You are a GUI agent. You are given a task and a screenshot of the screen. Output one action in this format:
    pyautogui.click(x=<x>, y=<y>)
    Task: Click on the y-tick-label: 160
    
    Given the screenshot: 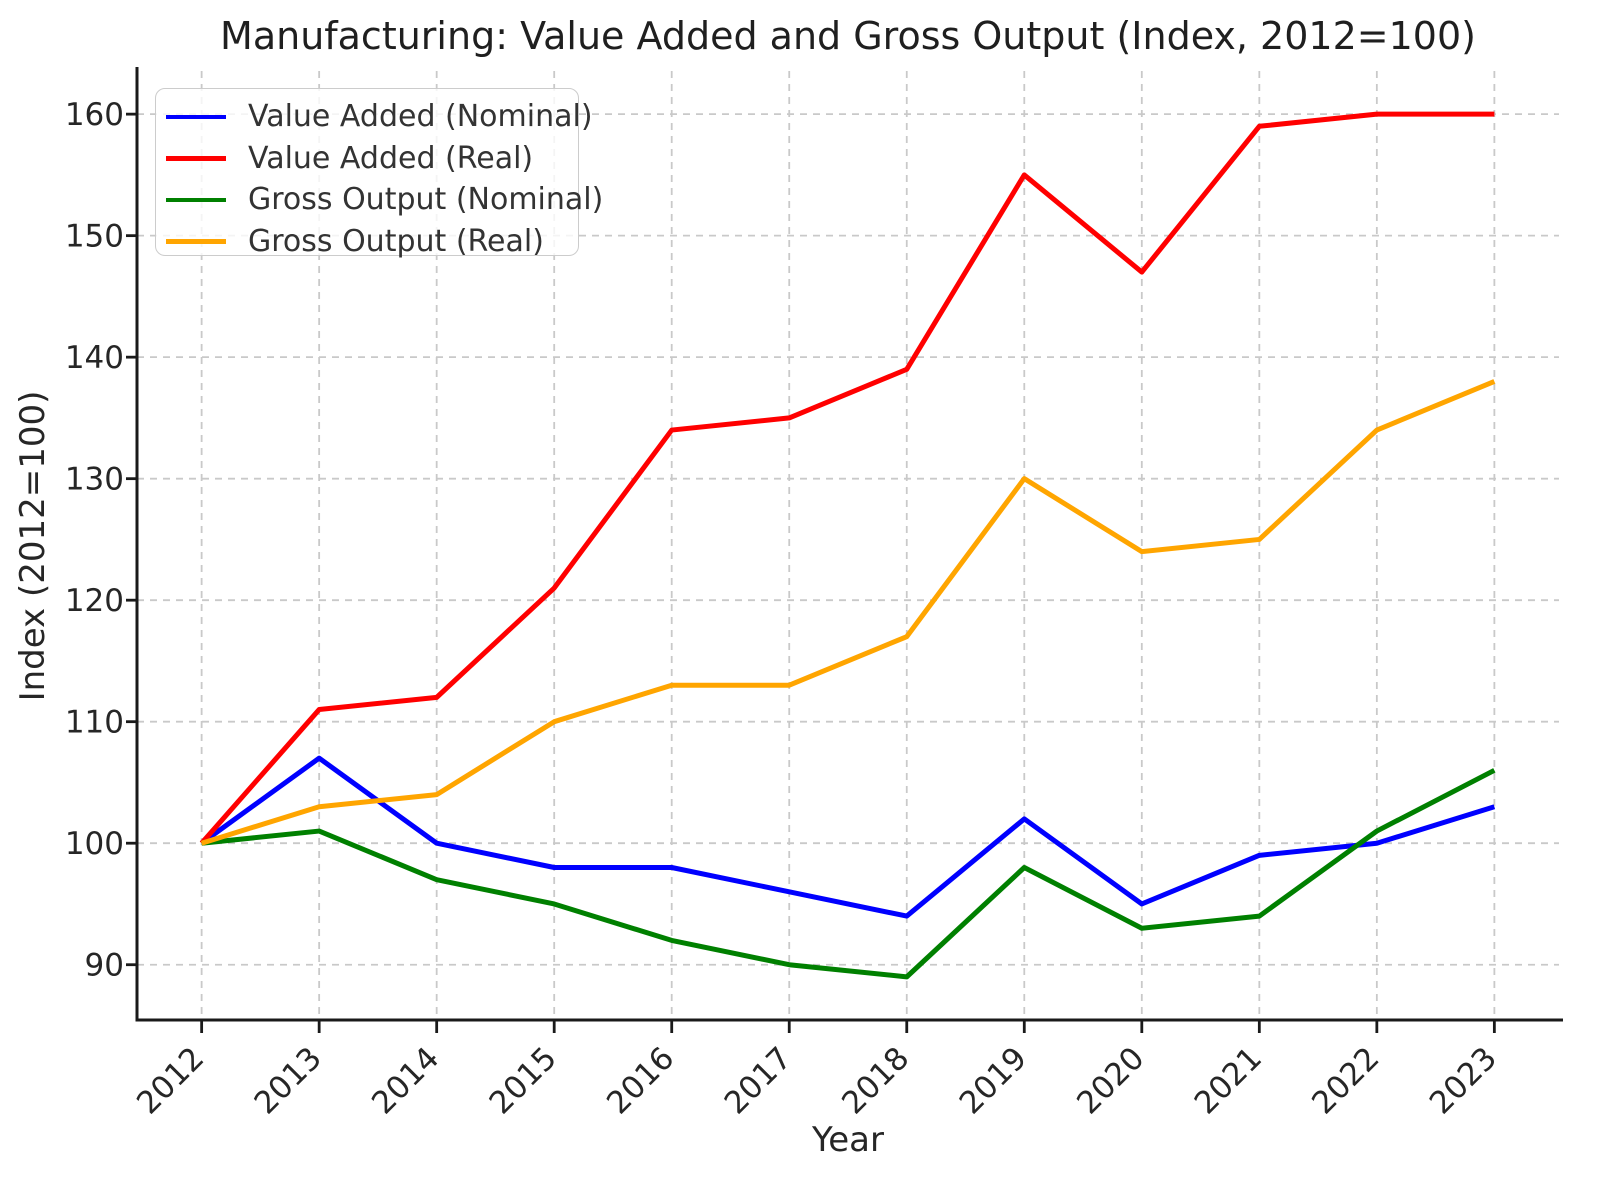 What is the action you would take?
    pyautogui.click(x=94, y=115)
    